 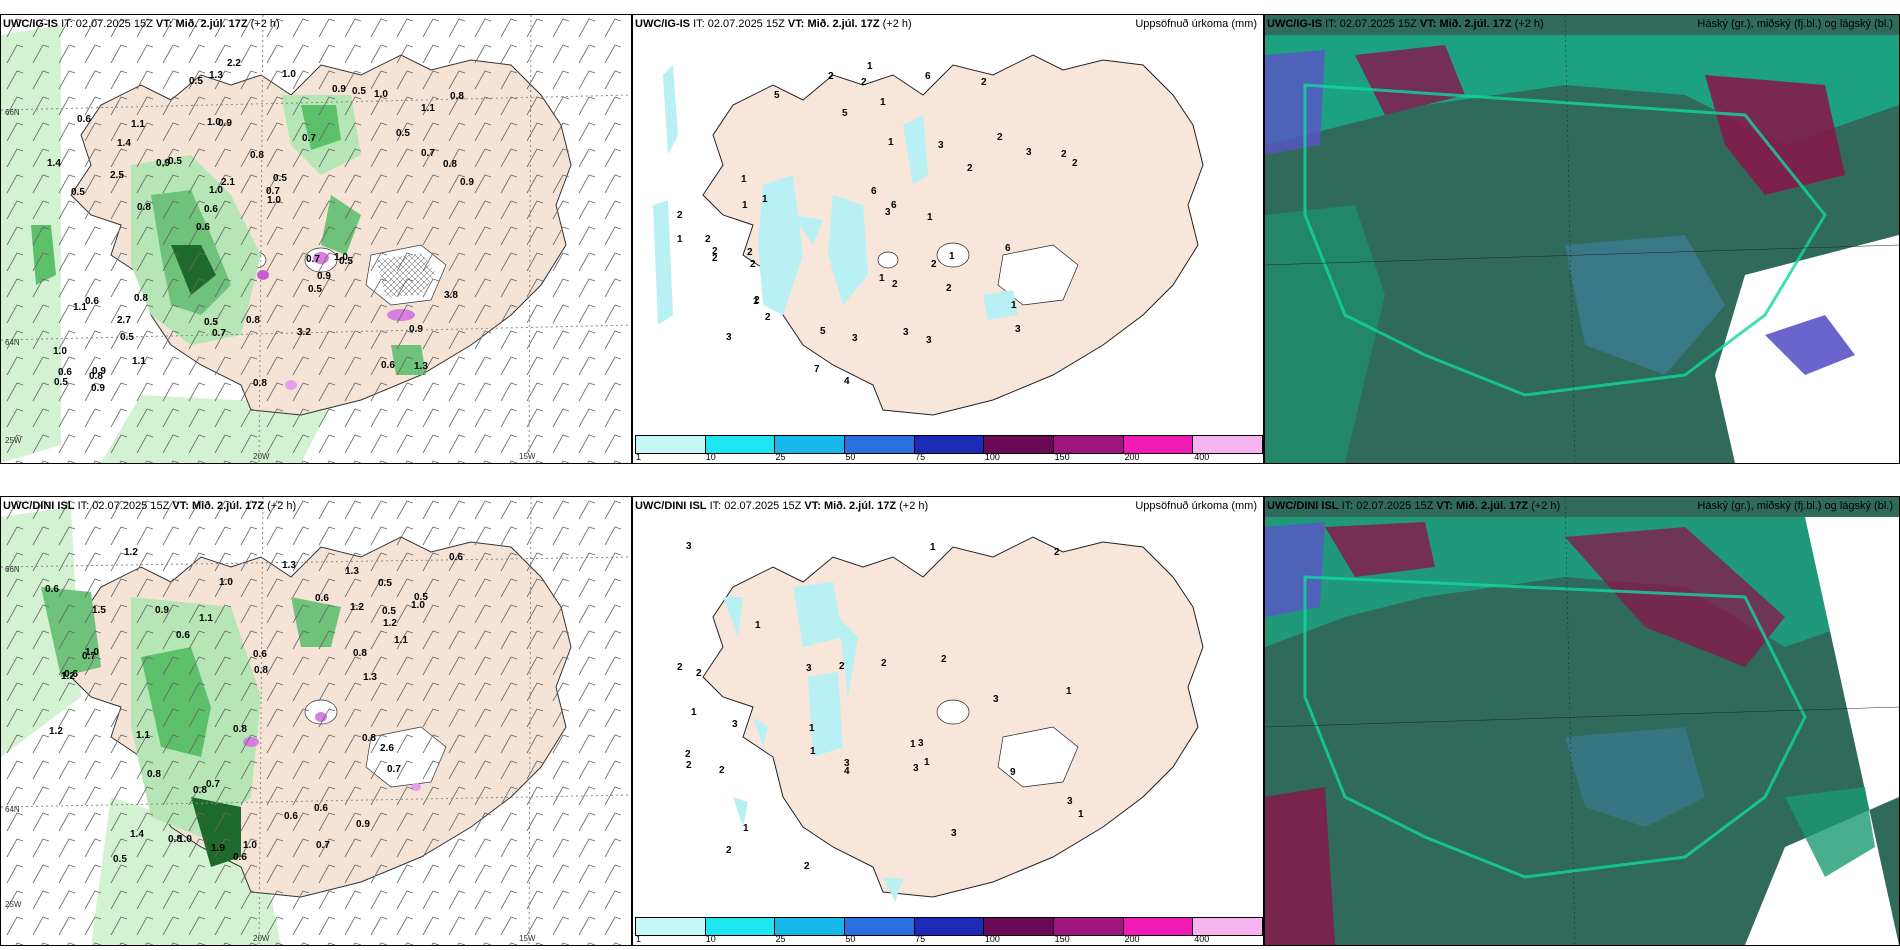 I want to click on station-value: 4, so click(x=847, y=381).